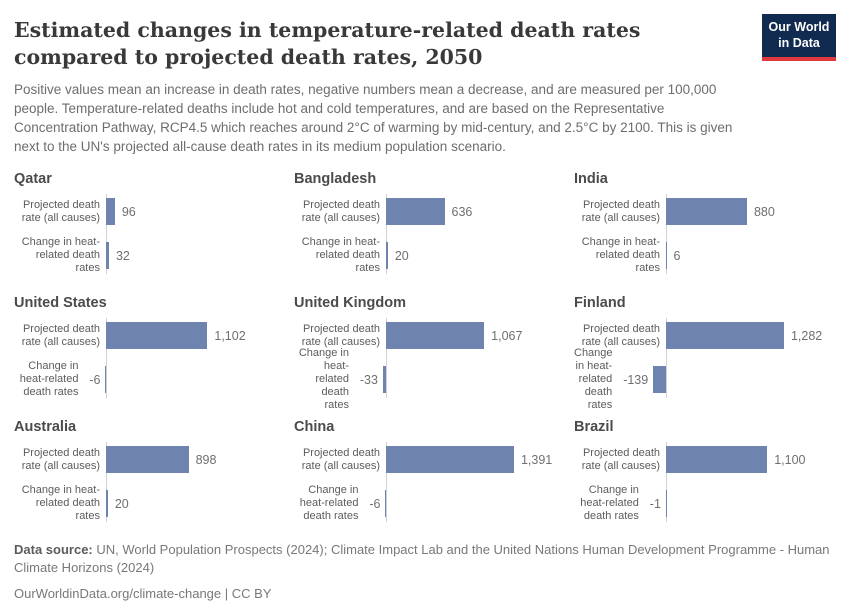 The image size is (850, 603). I want to click on bar-track: -1, so click(751, 503).